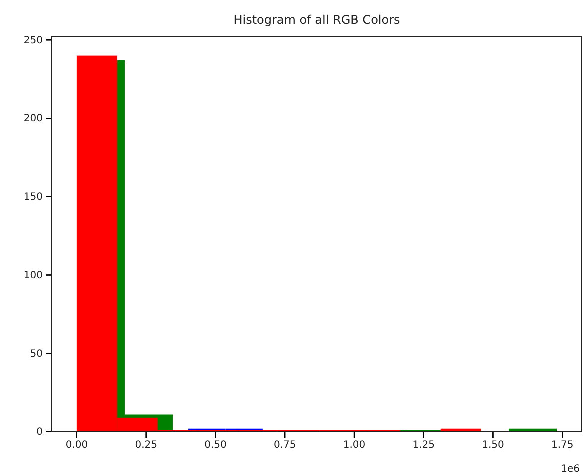 This screenshot has height=476, width=583. I want to click on y-tick-label: 0, so click(39, 432).